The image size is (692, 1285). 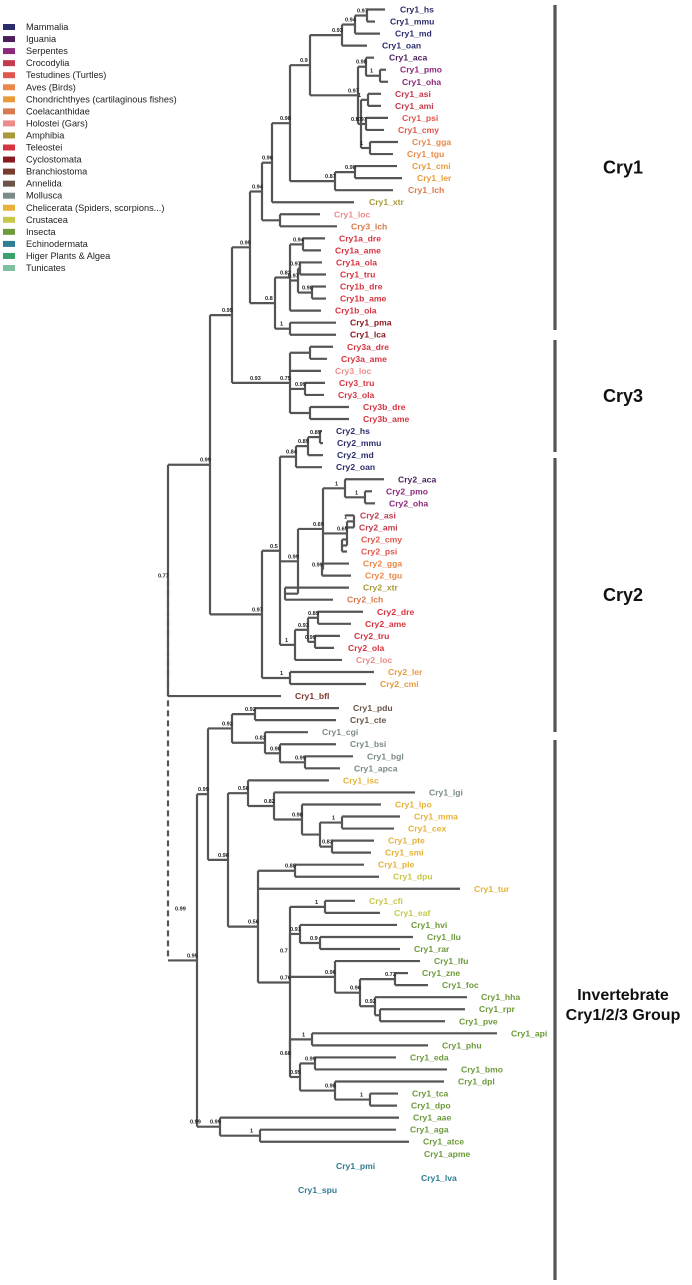 What do you see at coordinates (407, 491) in the screenshot?
I see `leaf-label: Cry2_pmo` at bounding box center [407, 491].